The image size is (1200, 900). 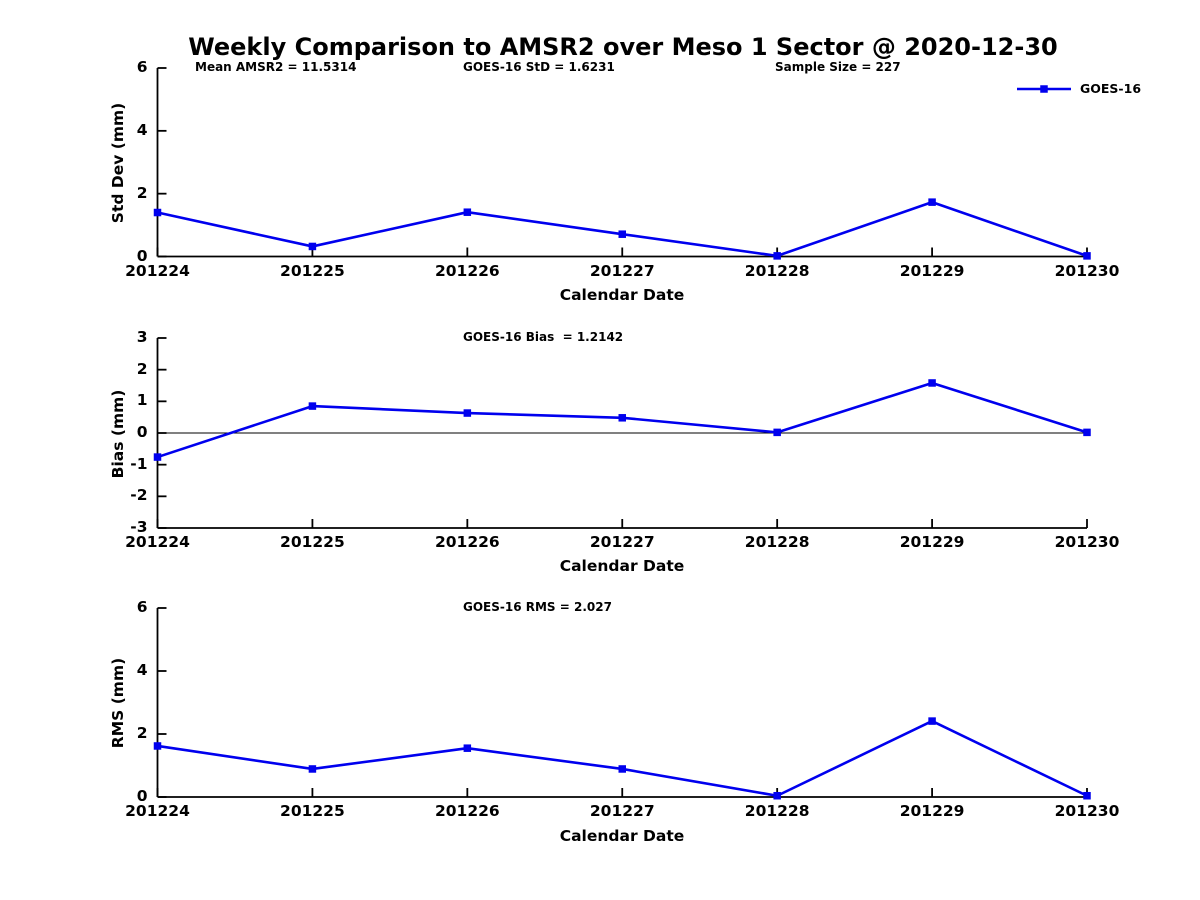 What do you see at coordinates (139, 463) in the screenshot?
I see `y-tick-label: -1` at bounding box center [139, 463].